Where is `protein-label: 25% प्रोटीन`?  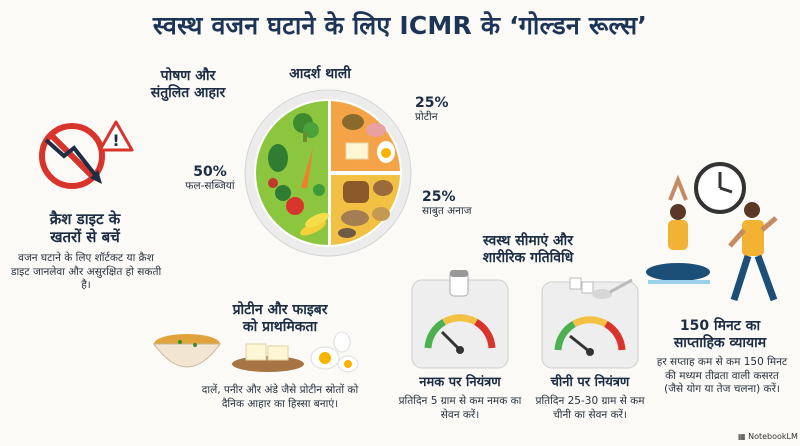 protein-label: 25% प्रोटीन is located at coordinates (445, 110).